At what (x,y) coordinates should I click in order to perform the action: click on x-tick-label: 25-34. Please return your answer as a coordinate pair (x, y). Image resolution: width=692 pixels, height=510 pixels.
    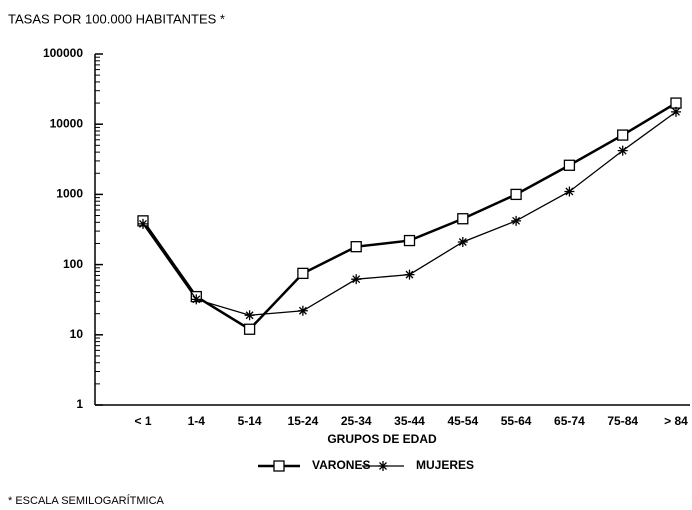
    Looking at the image, I should click on (356, 421).